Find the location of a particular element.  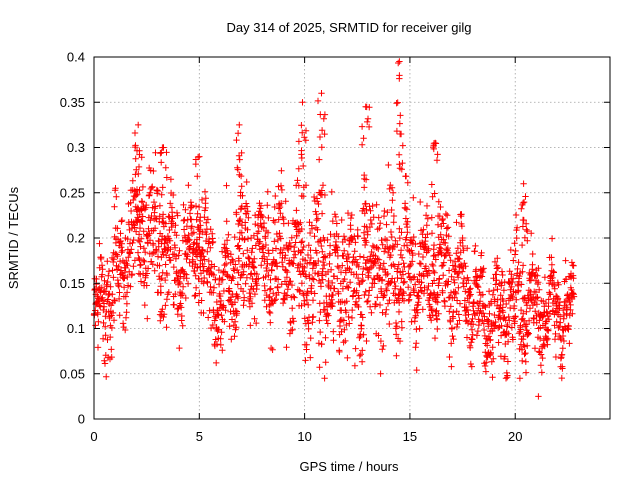

x-tick-label: 0 is located at coordinates (93, 436).